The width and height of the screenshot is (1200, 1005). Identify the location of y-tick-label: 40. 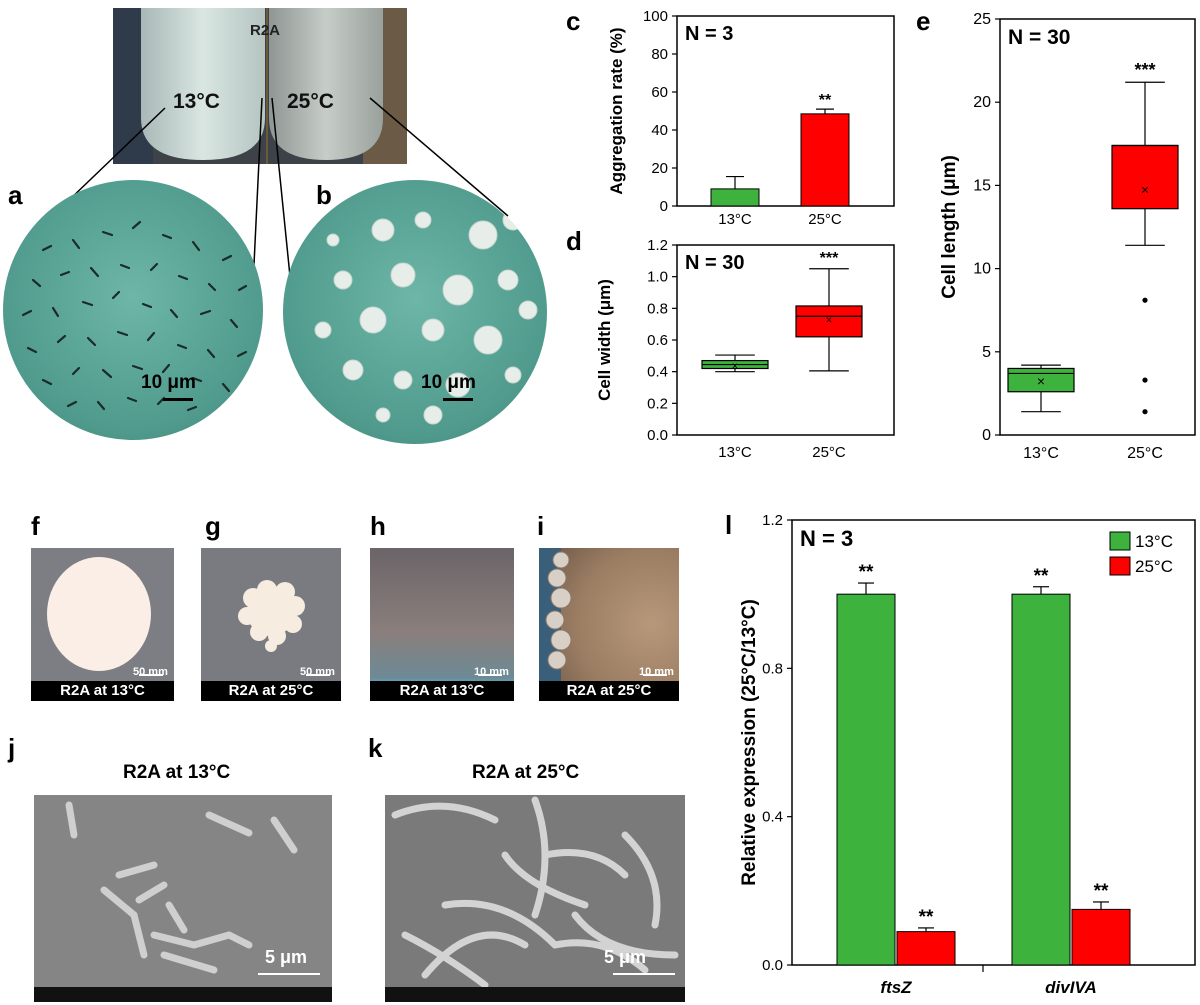
(659, 130).